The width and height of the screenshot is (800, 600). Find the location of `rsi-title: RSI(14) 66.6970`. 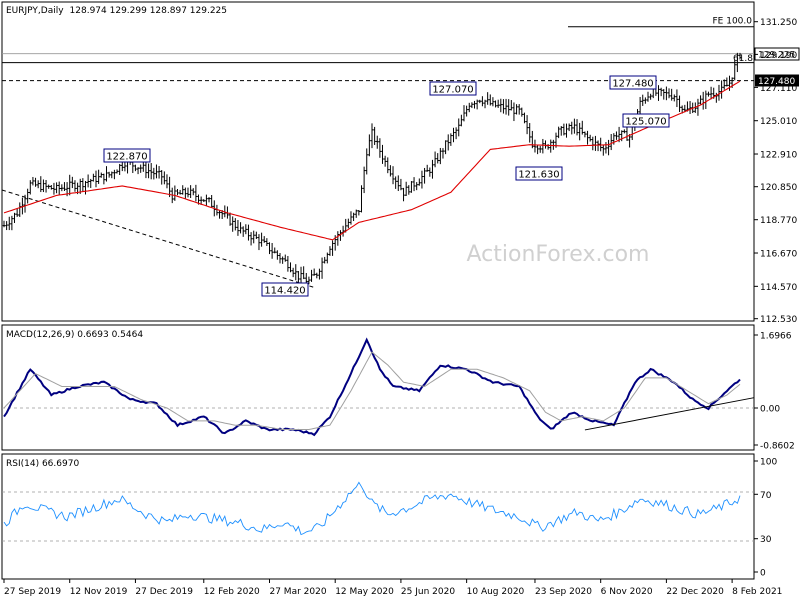

rsi-title: RSI(14) 66.6970 is located at coordinates (42, 464).